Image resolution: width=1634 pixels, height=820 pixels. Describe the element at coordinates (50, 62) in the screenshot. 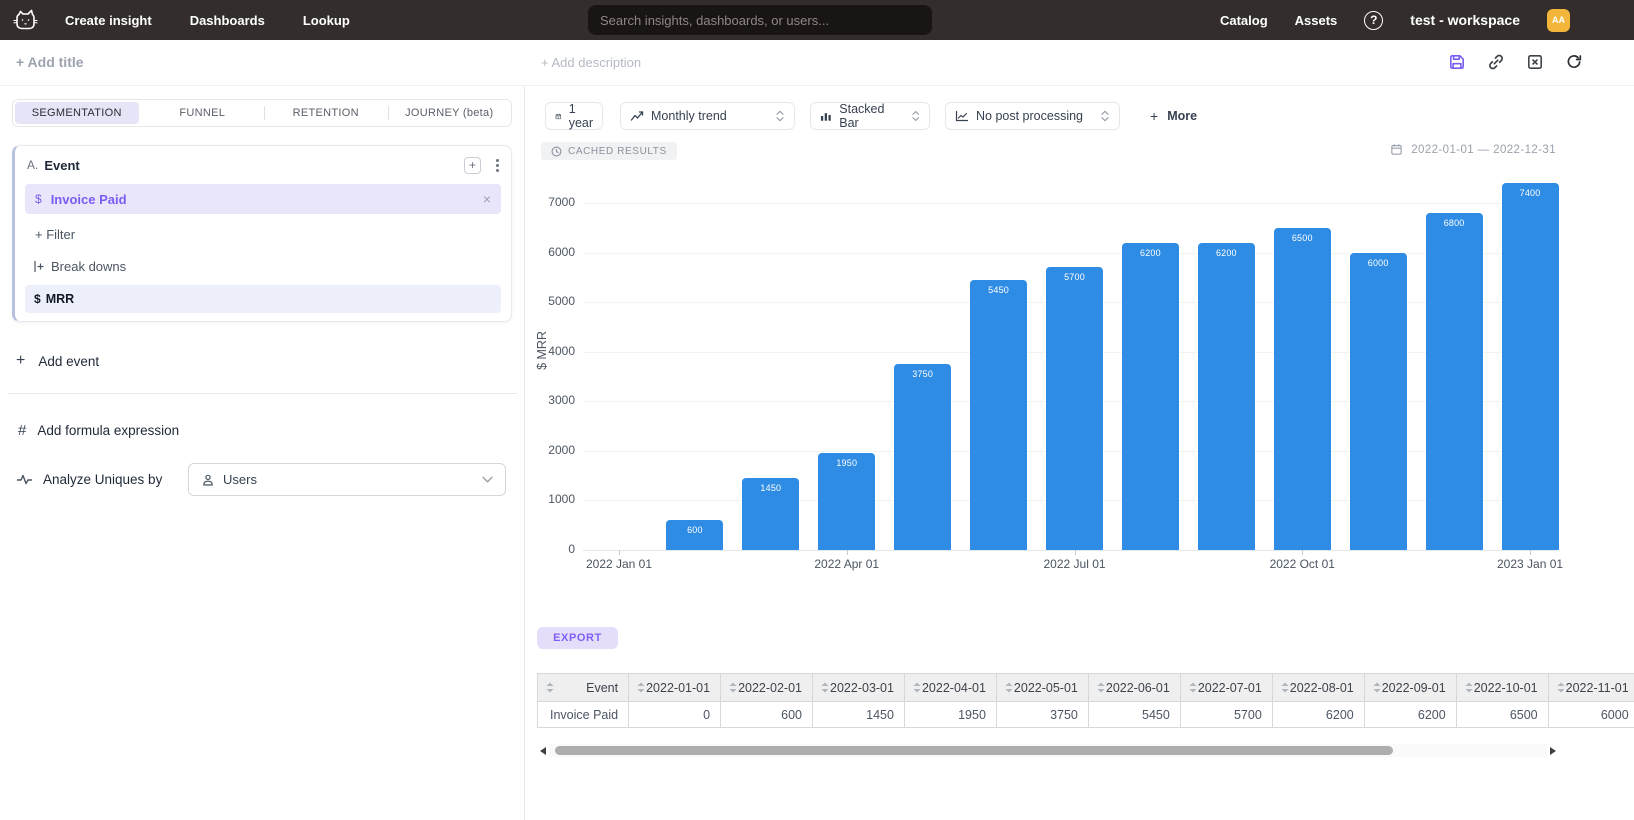

I see `add-title-button: + Add title` at that location.